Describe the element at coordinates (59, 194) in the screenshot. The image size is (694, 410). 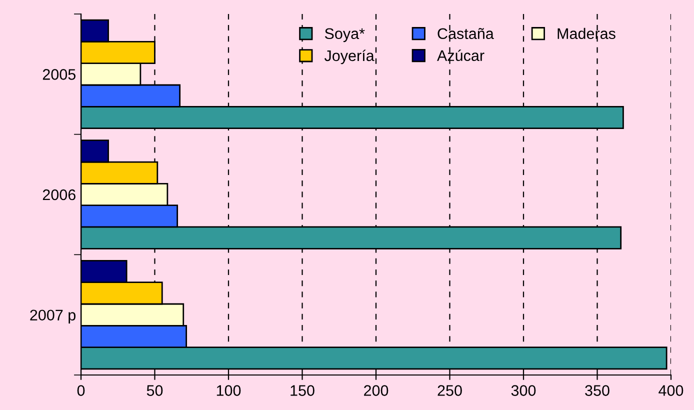
I see `y-tick-label: 2006` at that location.